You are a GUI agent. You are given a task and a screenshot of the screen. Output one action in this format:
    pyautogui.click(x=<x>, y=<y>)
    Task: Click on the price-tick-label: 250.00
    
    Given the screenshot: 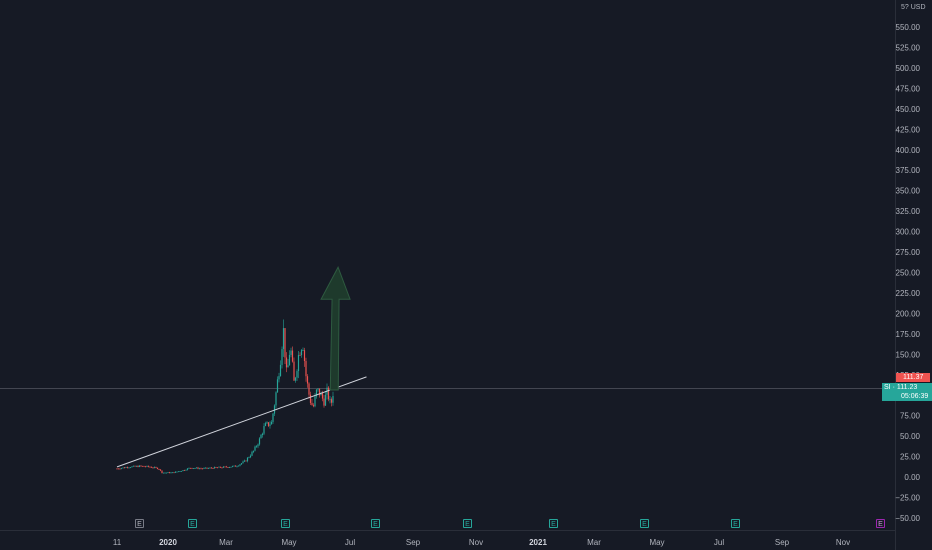 What is the action you would take?
    pyautogui.click(x=908, y=273)
    